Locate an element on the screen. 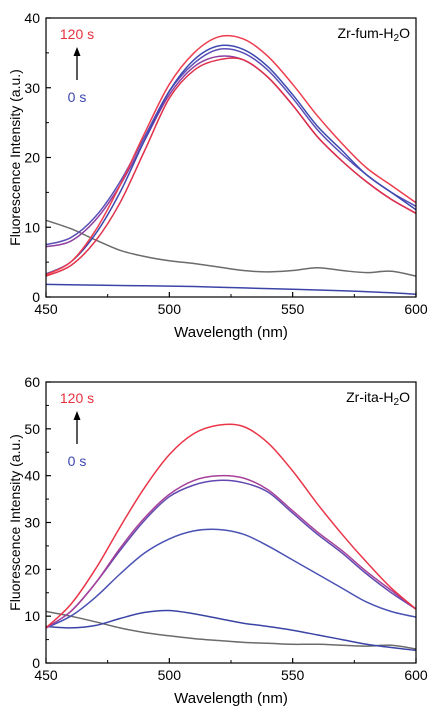  y-tick-label: 60 is located at coordinates (32, 382).